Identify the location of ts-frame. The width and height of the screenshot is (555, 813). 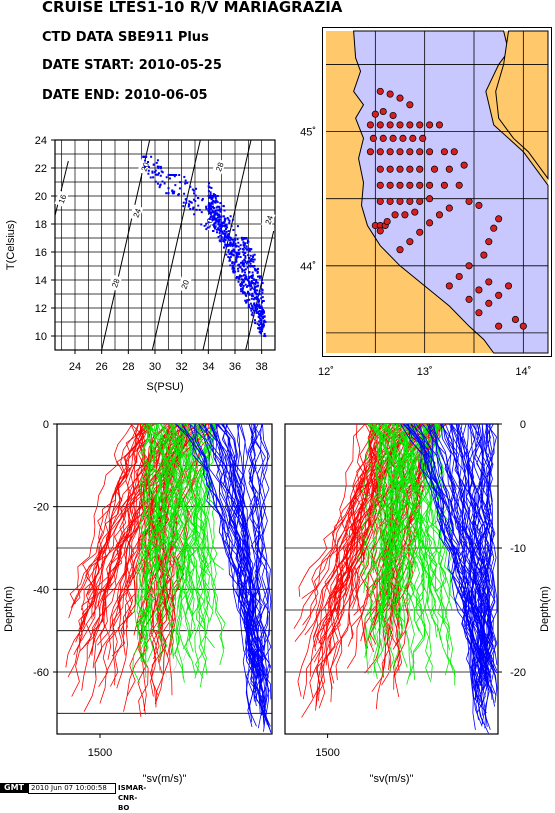
(165, 245).